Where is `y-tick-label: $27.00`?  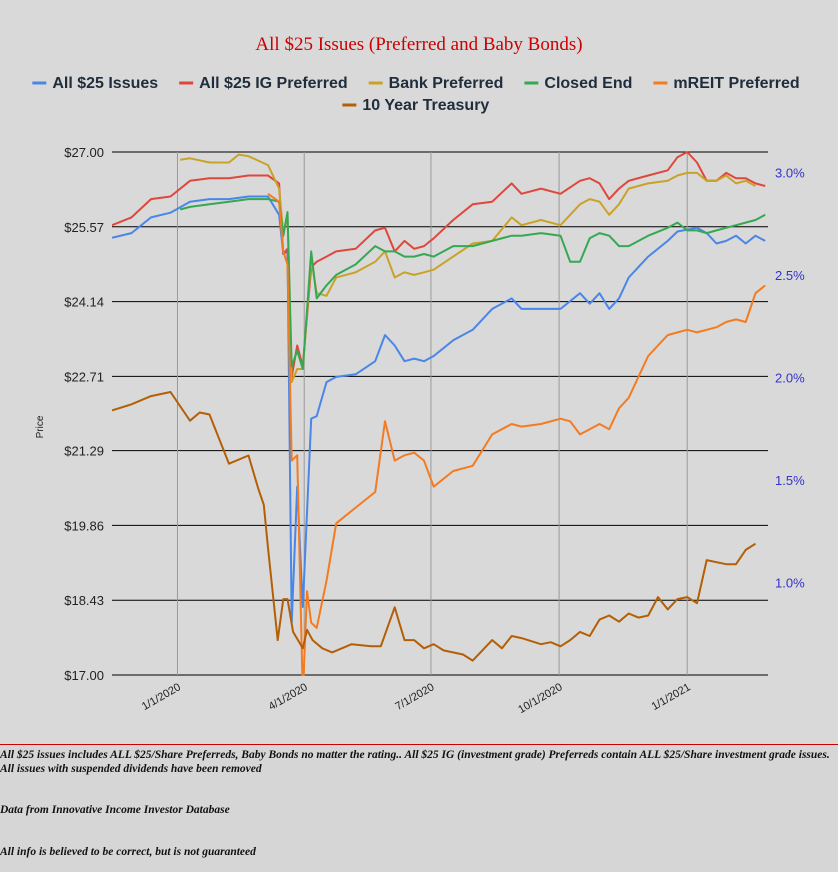 y-tick-label: $27.00 is located at coordinates (84, 152).